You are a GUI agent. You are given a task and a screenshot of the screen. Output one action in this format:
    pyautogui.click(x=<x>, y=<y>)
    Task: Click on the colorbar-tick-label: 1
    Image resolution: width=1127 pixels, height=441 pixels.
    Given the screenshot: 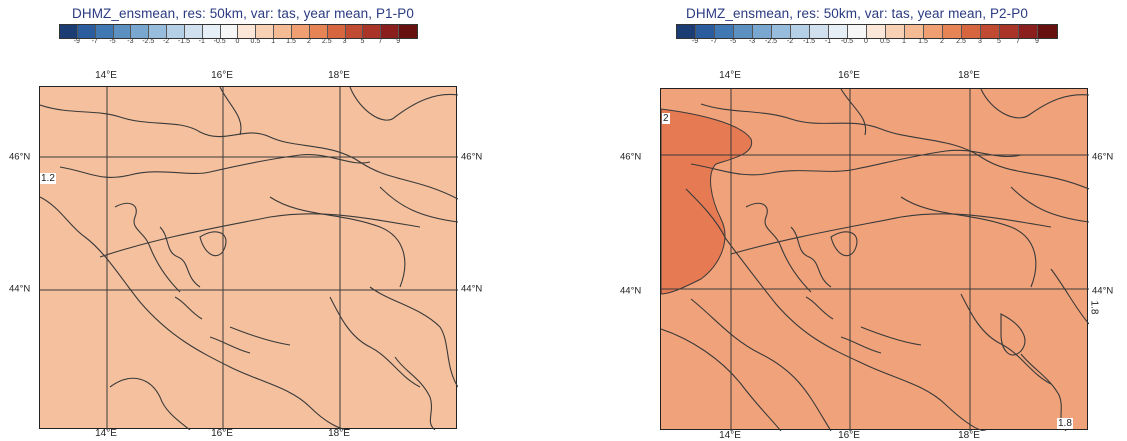 What is the action you would take?
    pyautogui.click(x=273, y=41)
    